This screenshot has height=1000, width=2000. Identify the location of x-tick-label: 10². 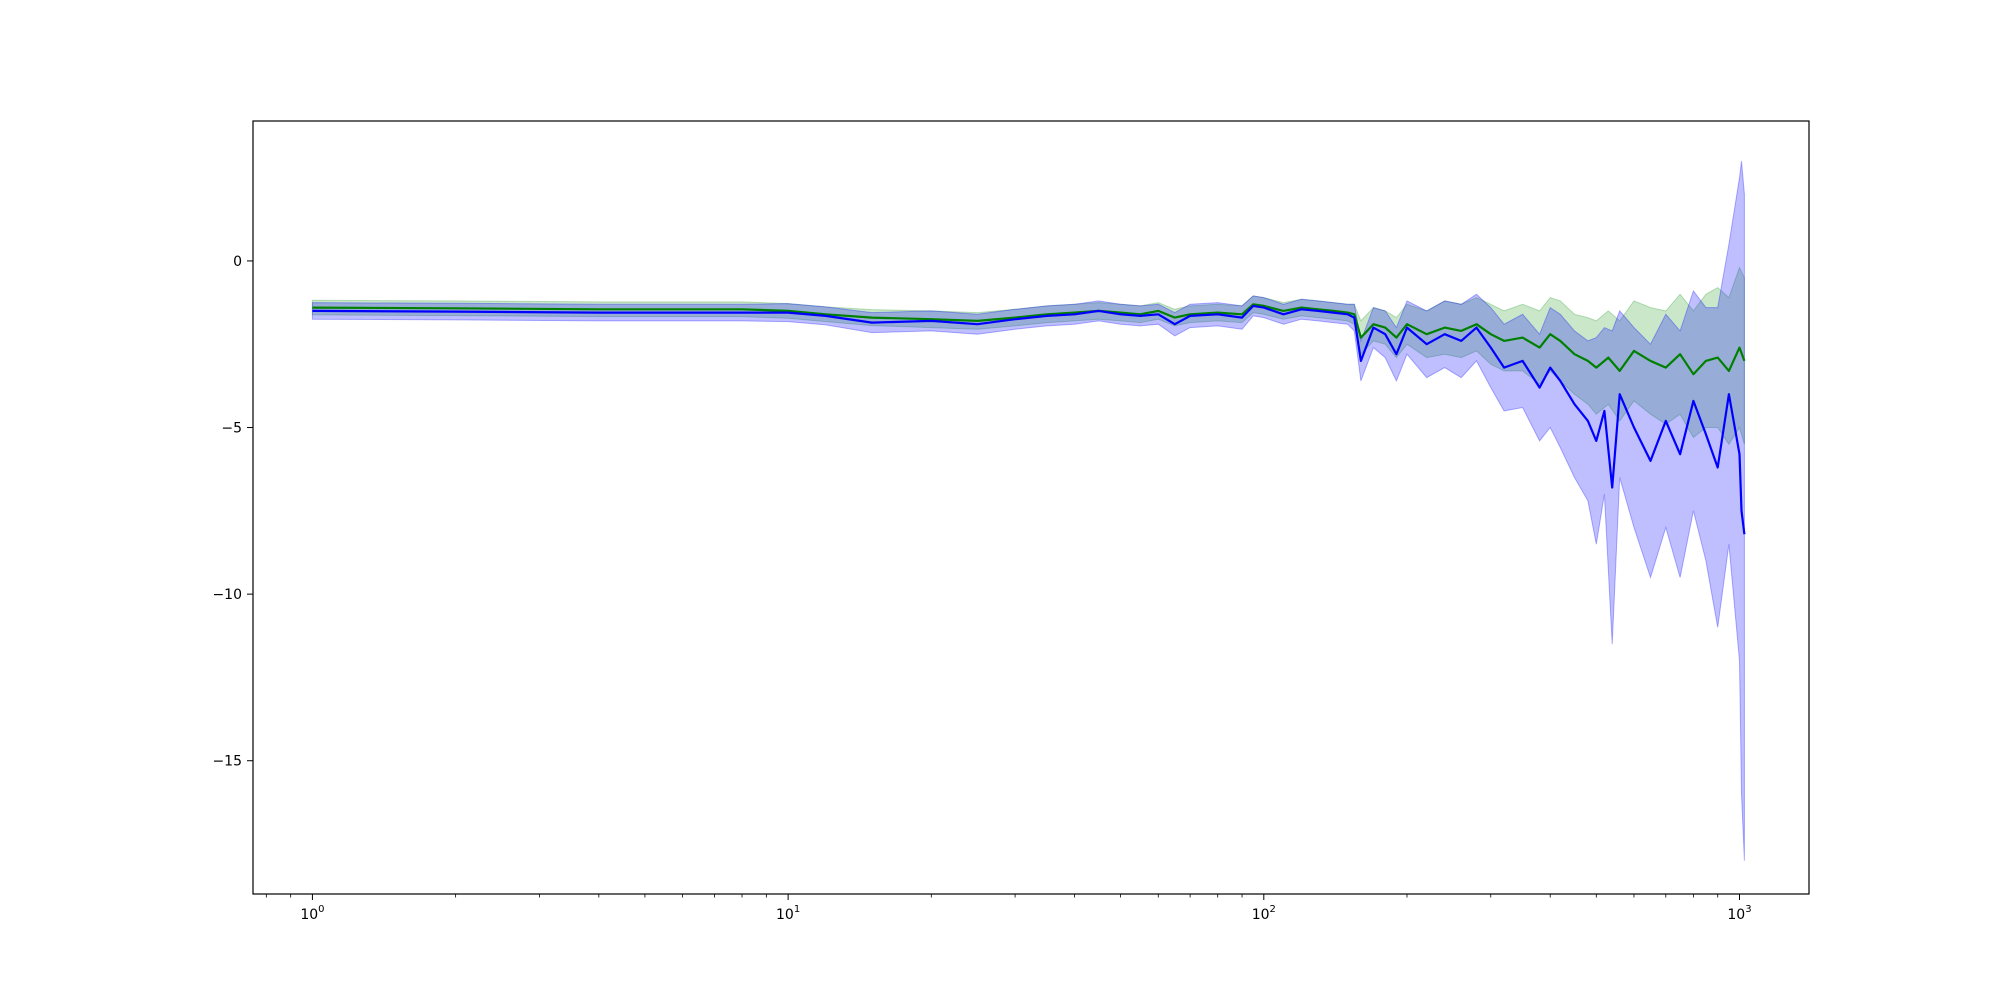
(1264, 913).